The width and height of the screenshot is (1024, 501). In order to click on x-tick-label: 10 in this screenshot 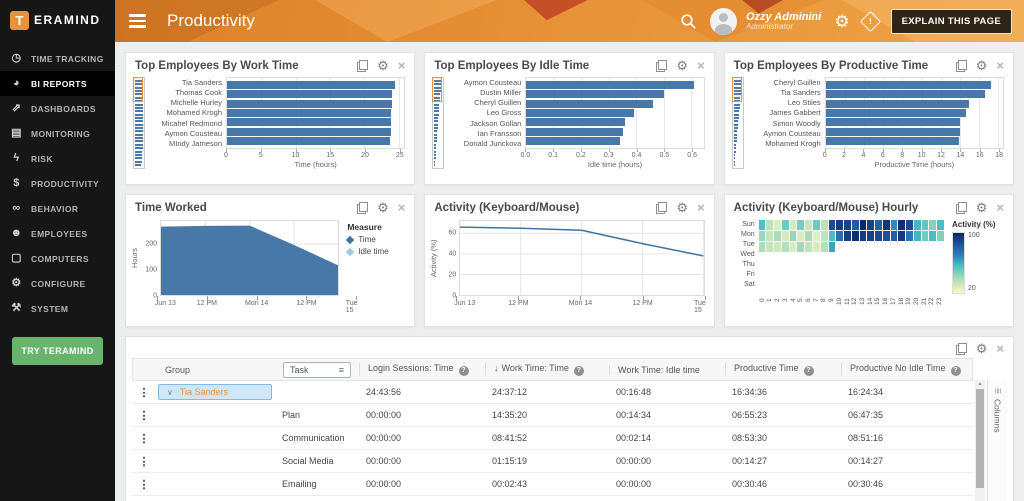, I will do `click(921, 155)`.